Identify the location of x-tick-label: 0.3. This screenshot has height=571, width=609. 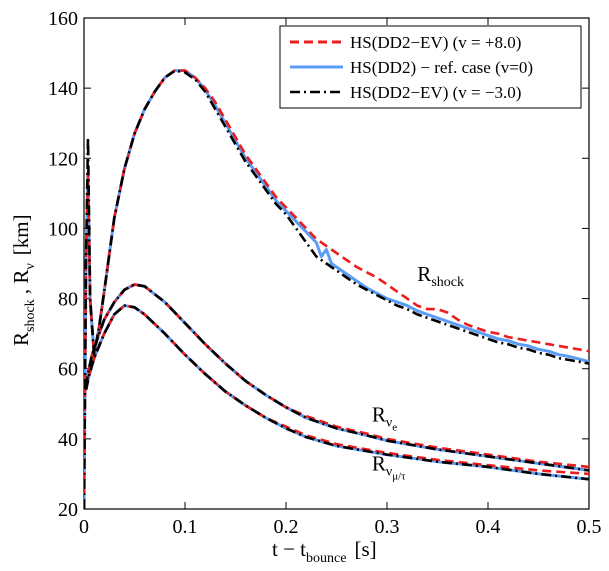
(387, 527).